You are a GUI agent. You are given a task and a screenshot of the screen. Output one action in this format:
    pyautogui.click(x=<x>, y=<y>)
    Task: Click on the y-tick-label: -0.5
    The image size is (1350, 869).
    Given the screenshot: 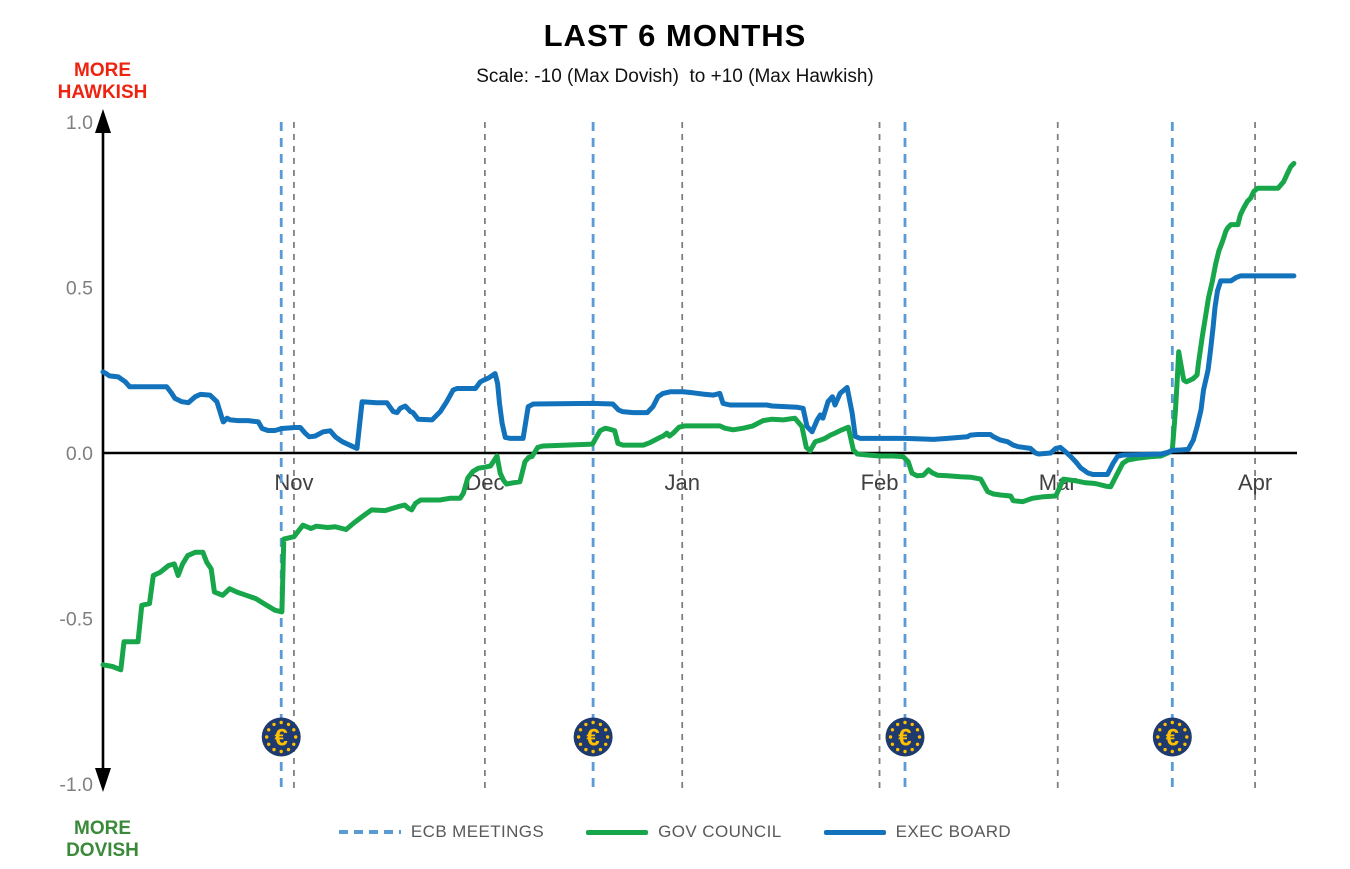 What is the action you would take?
    pyautogui.click(x=76, y=620)
    